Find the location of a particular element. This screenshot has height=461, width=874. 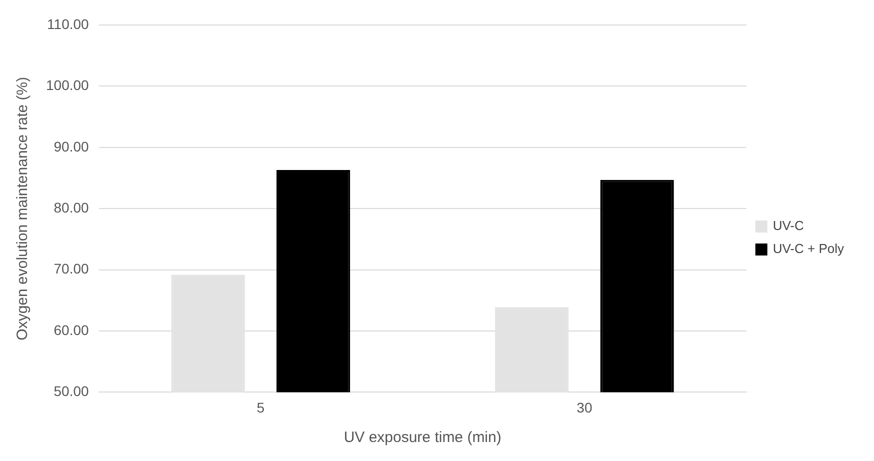

y-tick-label: 70.00 is located at coordinates (72, 268).